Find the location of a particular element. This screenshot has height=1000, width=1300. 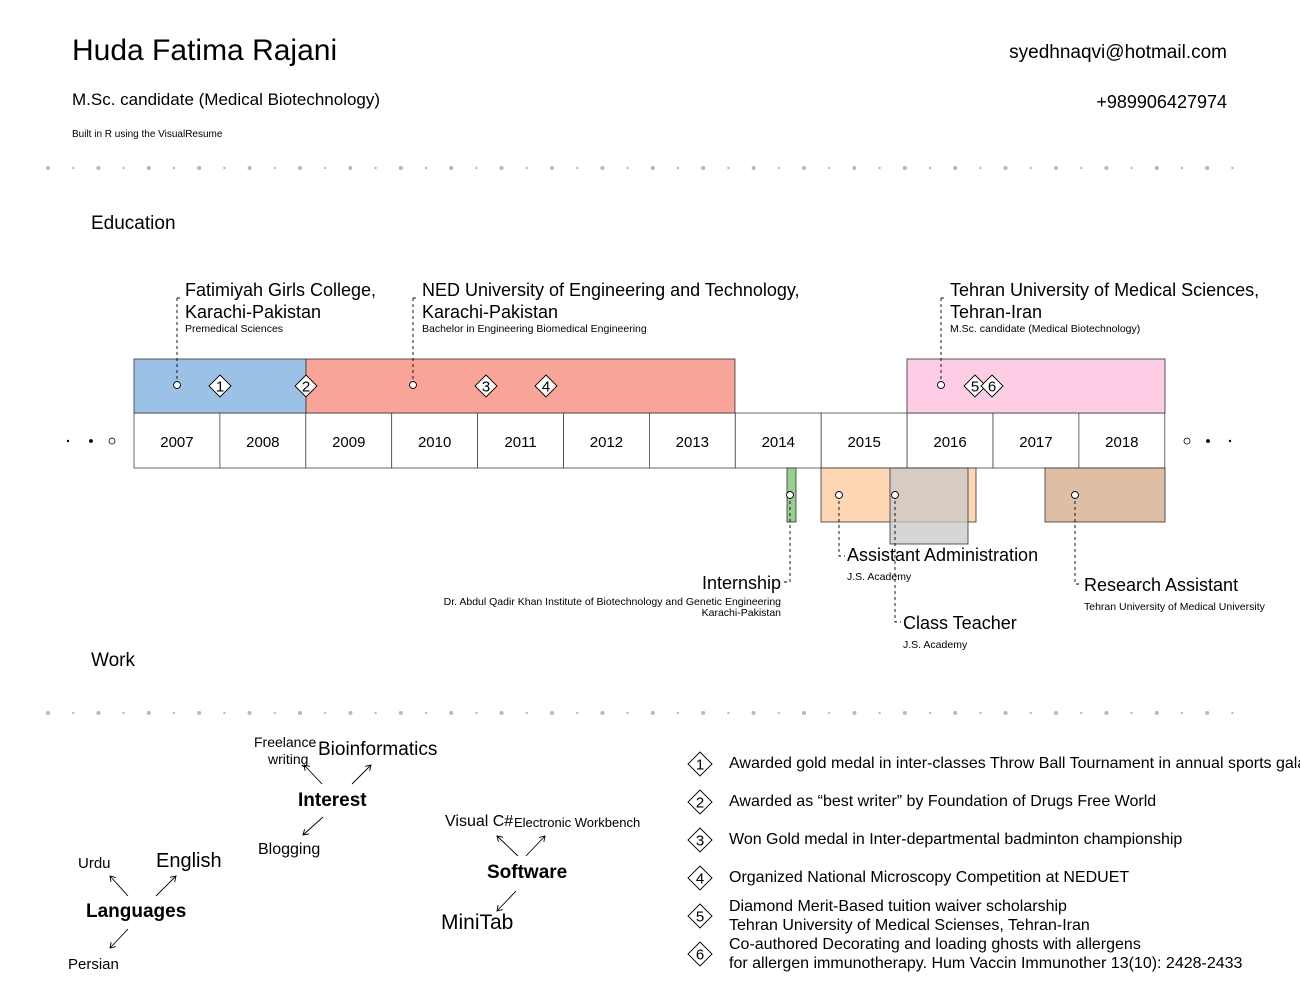

software-item-minitab: MiniTab is located at coordinates (477, 922).